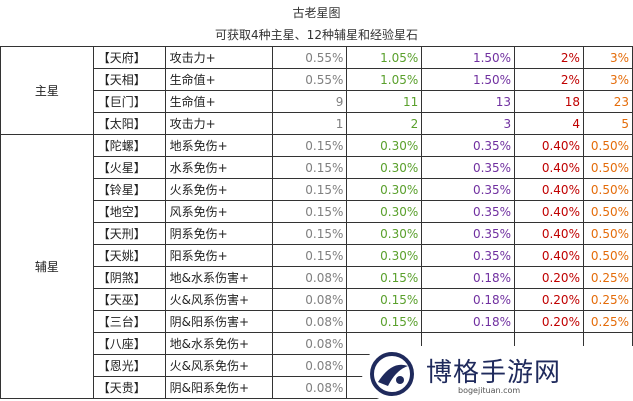 This screenshot has height=401, width=633. What do you see at coordinates (129, 255) in the screenshot?
I see `star-name-cell: 【天姚】` at bounding box center [129, 255].